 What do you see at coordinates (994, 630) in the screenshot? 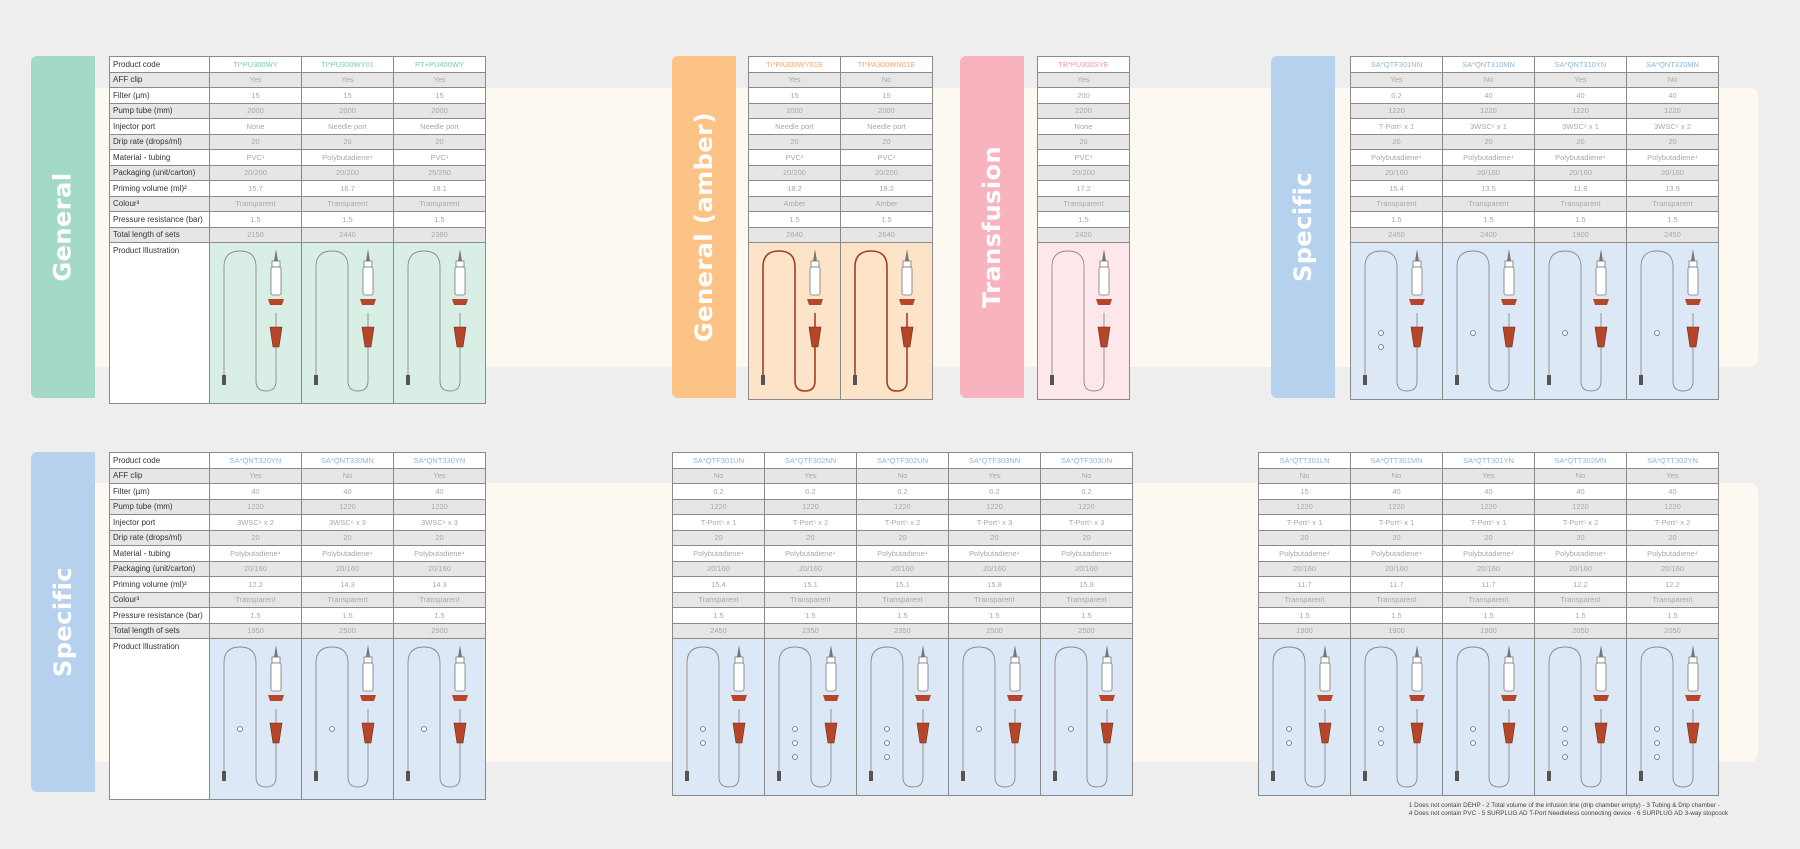
I see `spec-value: 2500` at bounding box center [994, 630].